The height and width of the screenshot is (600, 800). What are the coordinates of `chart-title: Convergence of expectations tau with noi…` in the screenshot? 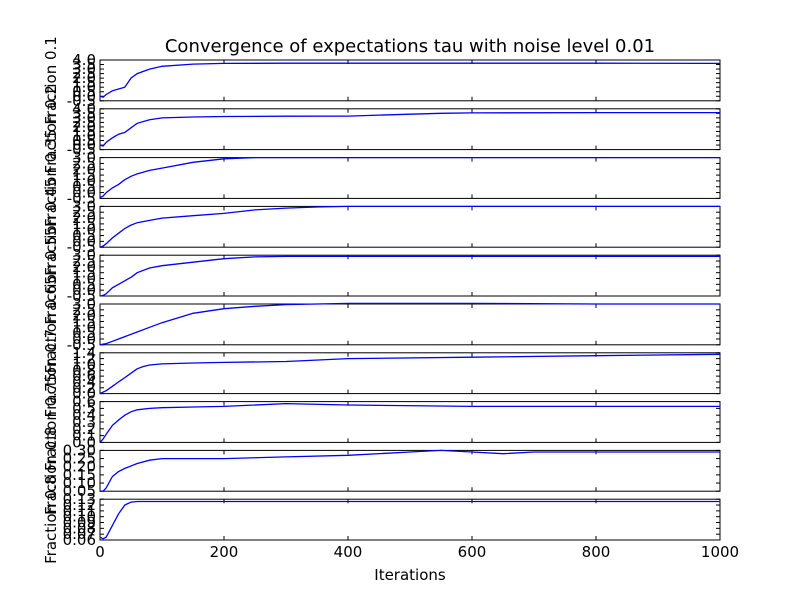 It's located at (410, 46).